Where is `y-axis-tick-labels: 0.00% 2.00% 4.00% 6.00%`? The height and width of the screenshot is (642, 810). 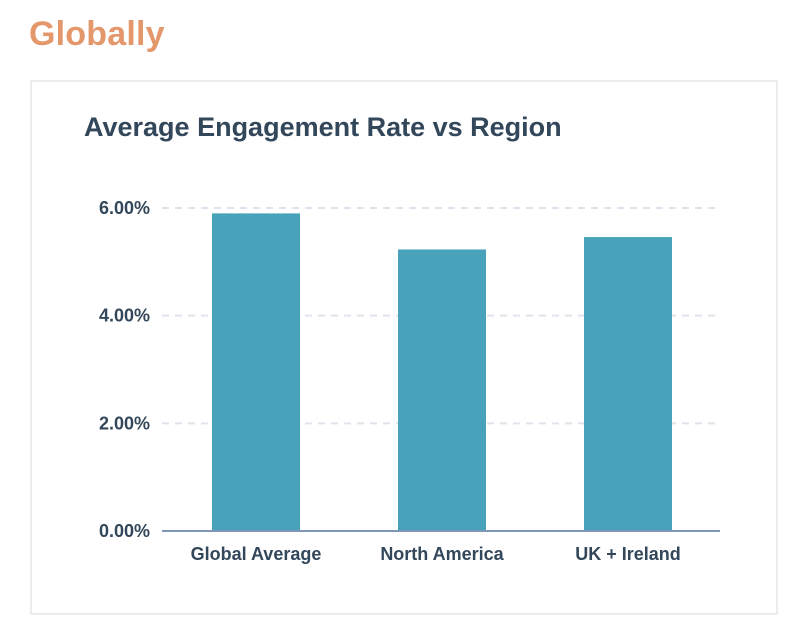 y-axis-tick-labels: 0.00% 2.00% 4.00% 6.00% is located at coordinates (124, 369).